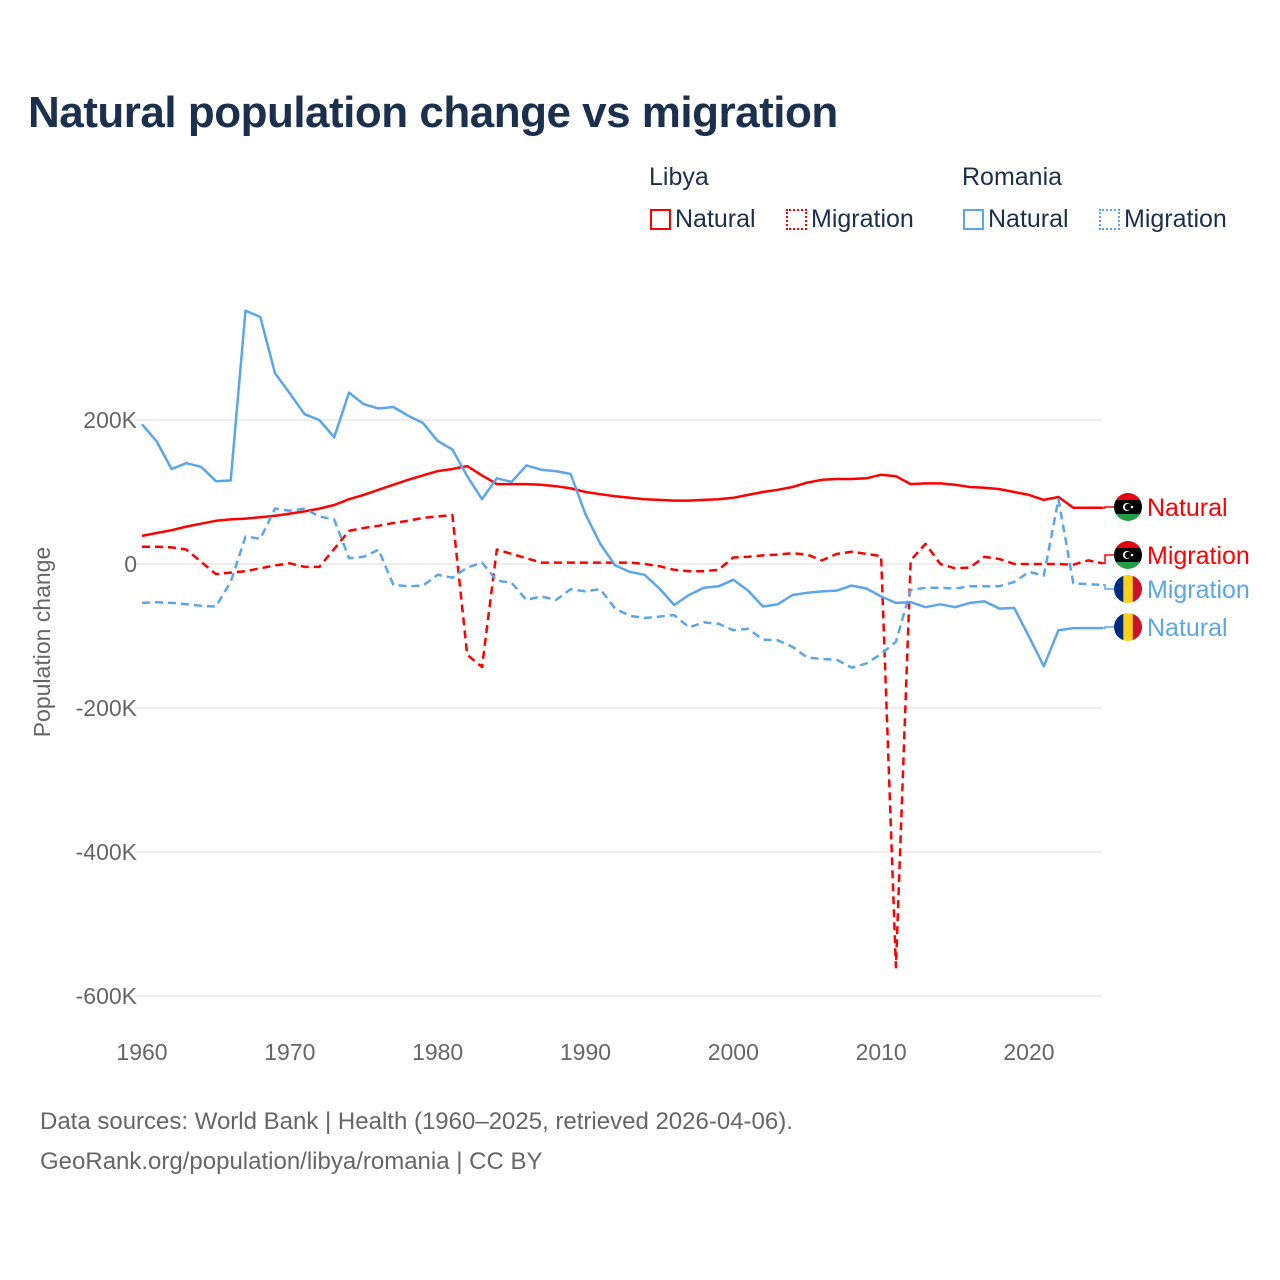  What do you see at coordinates (1028, 1052) in the screenshot?
I see `x-tick-label: 2020` at bounding box center [1028, 1052].